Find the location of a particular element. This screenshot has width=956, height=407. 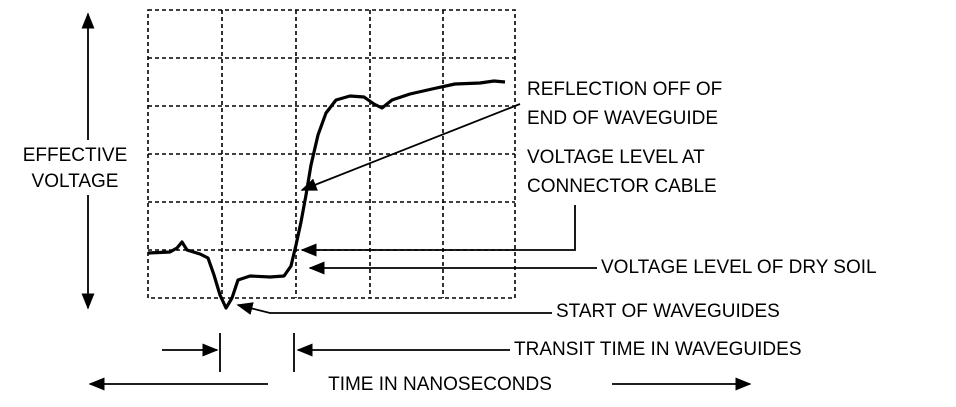

label: TIME IN NANOSECONDS is located at coordinates (440, 384).